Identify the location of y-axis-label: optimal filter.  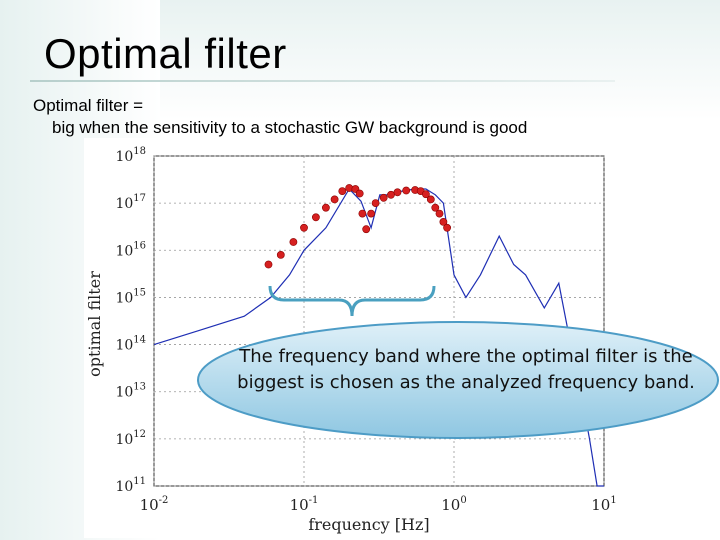
(94, 324).